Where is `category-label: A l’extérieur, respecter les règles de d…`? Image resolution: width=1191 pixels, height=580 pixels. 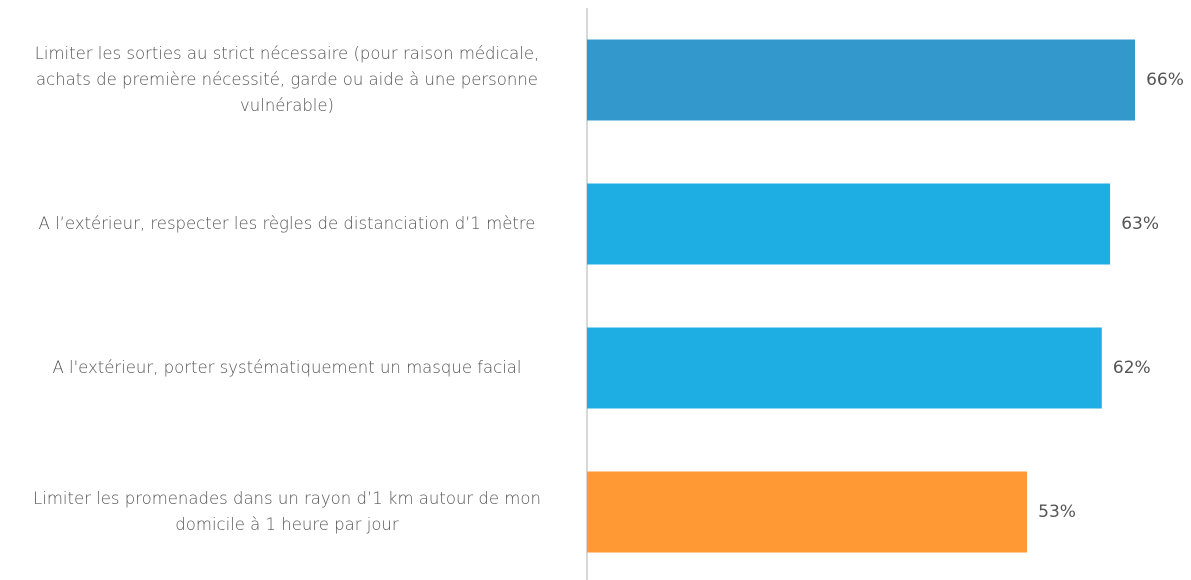
category-label: A l’extérieur, respecter les règles de d… is located at coordinates (287, 223).